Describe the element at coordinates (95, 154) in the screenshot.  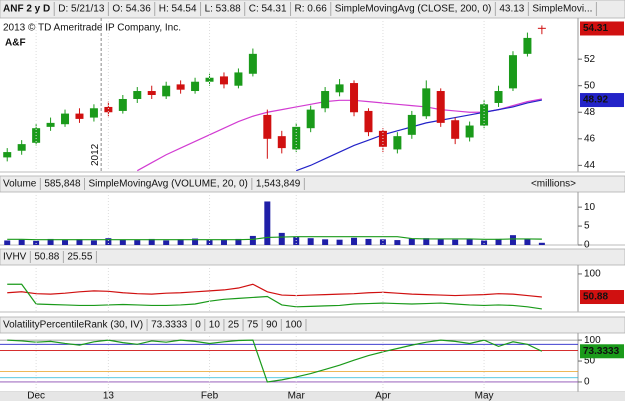
I see `year-annotation: 2012` at that location.